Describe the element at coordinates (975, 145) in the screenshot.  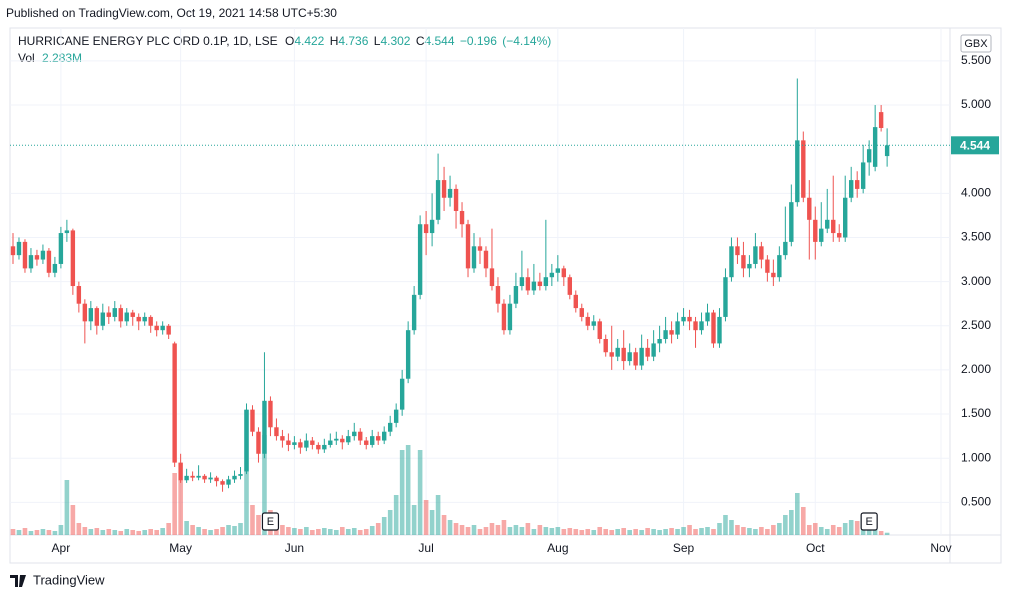
I see `last-price-box` at that location.